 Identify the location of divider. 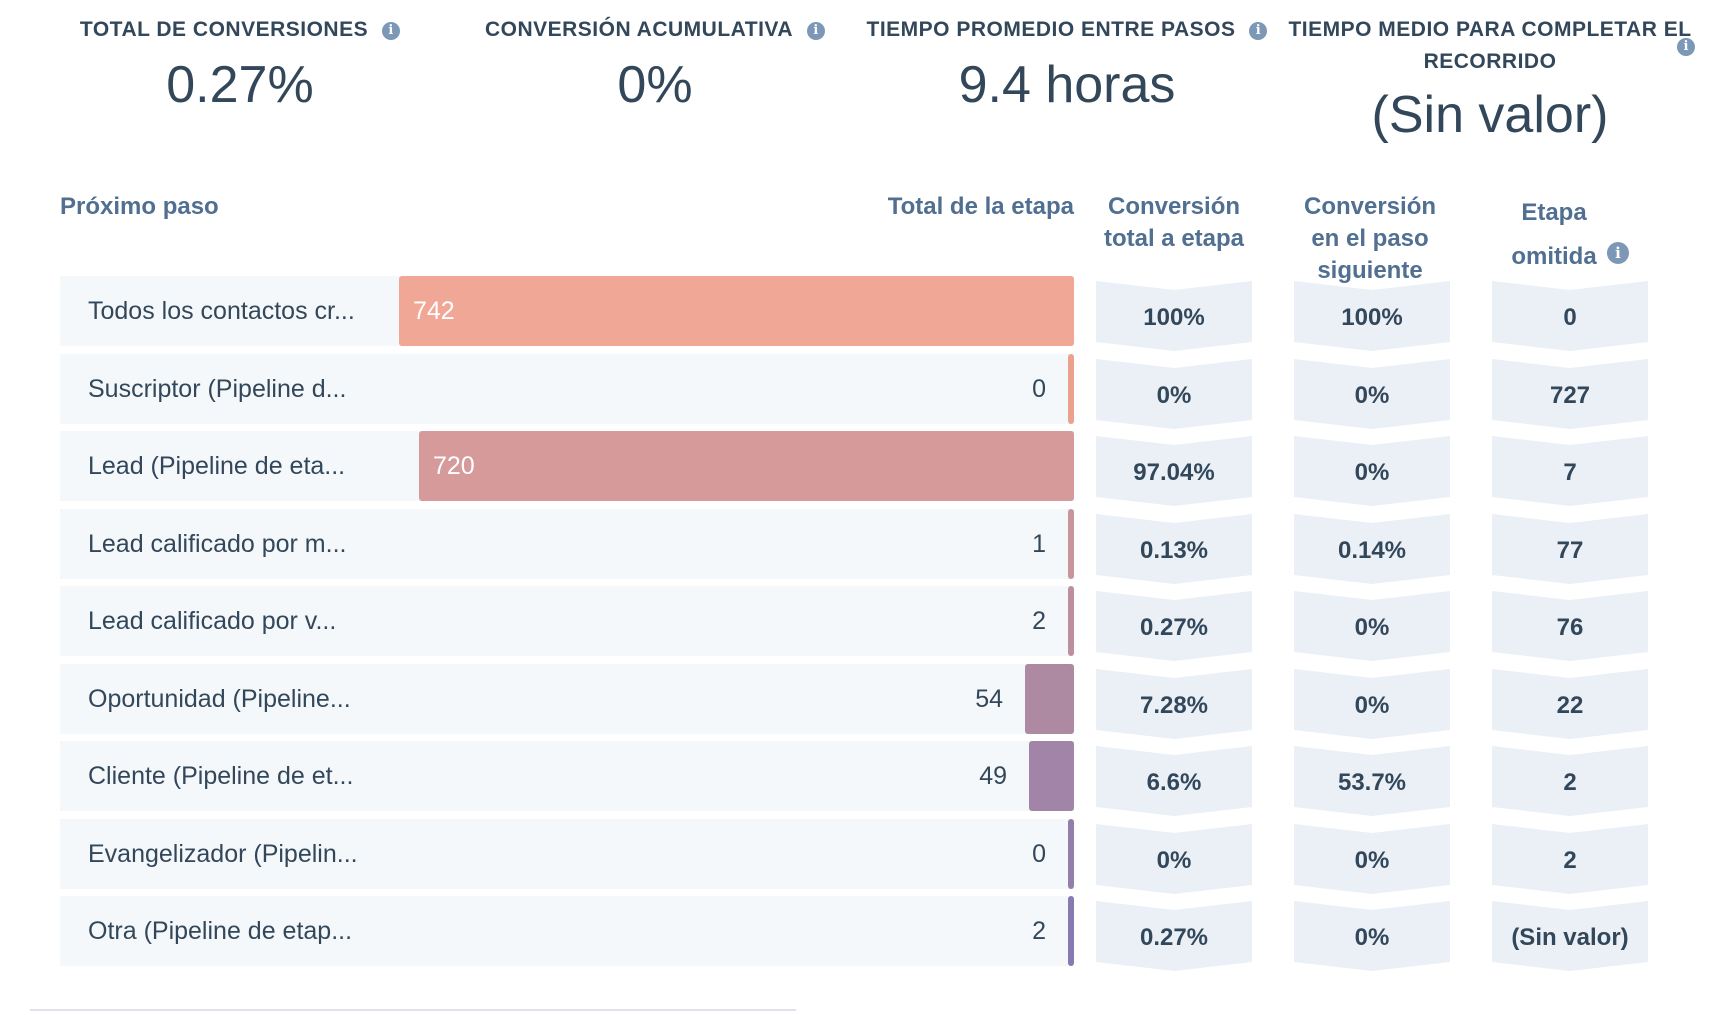
(413, 1012).